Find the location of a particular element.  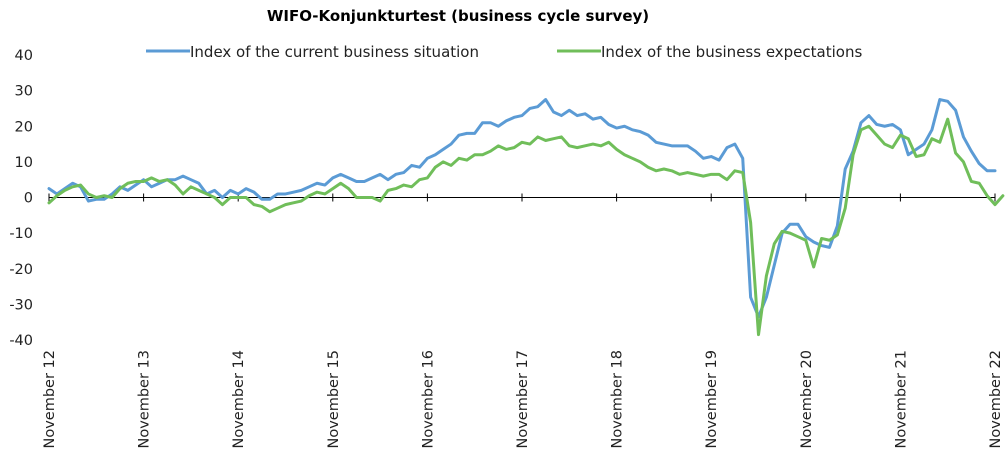

x-tick-label: November 19 is located at coordinates (712, 399).